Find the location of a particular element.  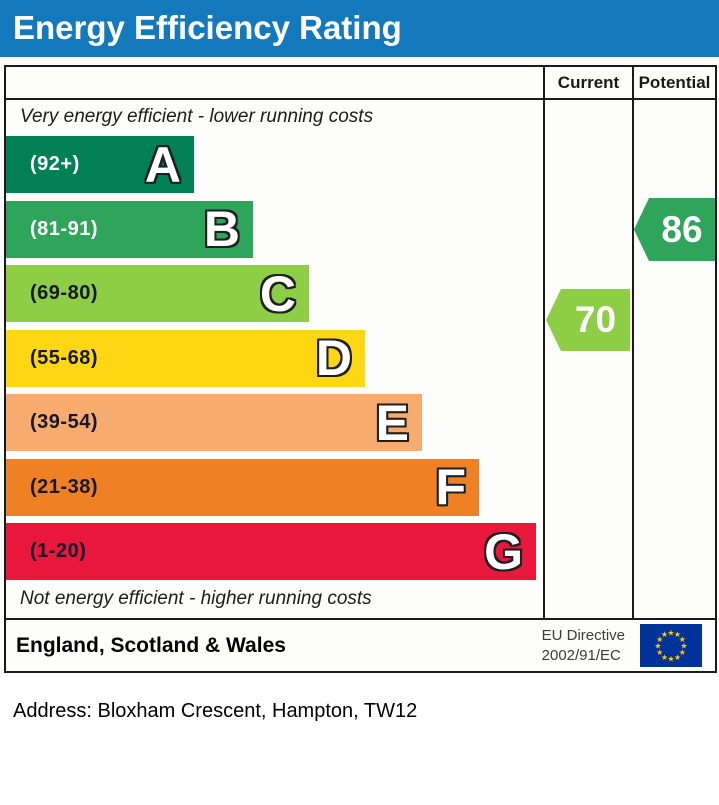

eu-directive-line1: EU Directive is located at coordinates (583, 635).